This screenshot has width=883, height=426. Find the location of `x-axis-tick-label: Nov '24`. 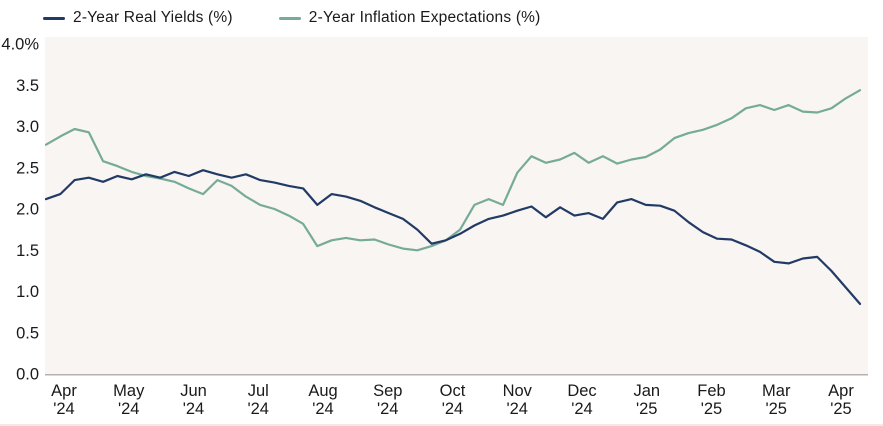

x-axis-tick-label: Nov '24 is located at coordinates (518, 400).